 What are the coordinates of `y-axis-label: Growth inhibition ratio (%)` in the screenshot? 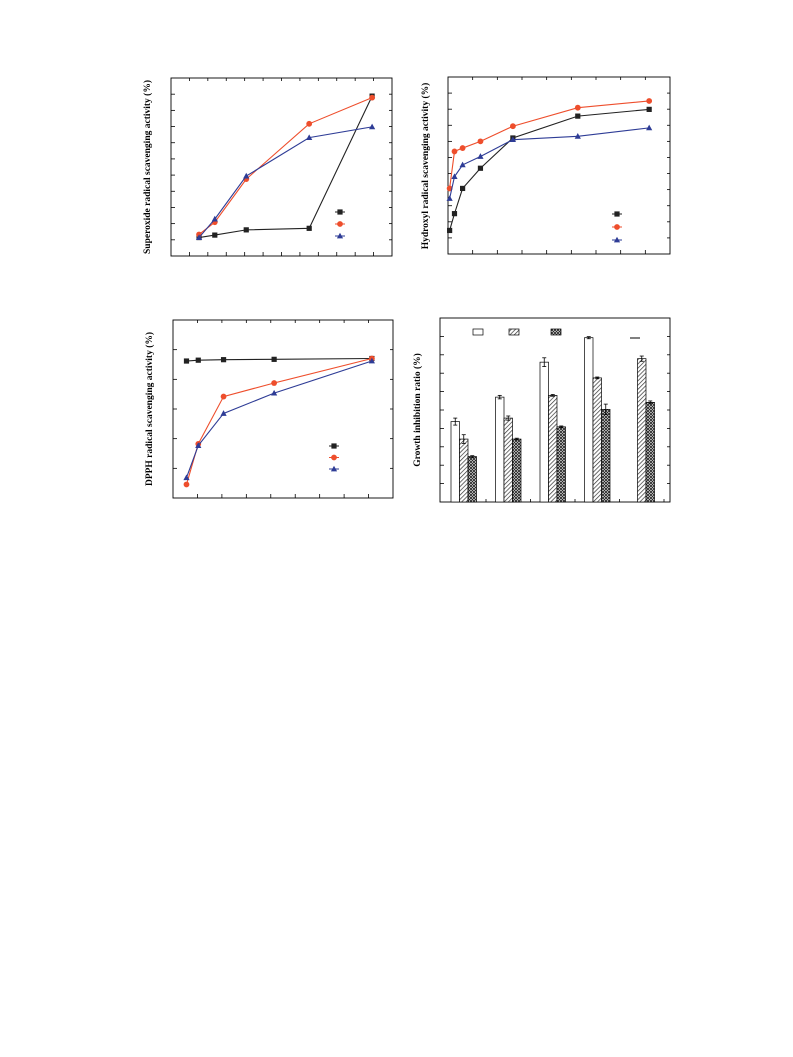 It's located at (417, 410).